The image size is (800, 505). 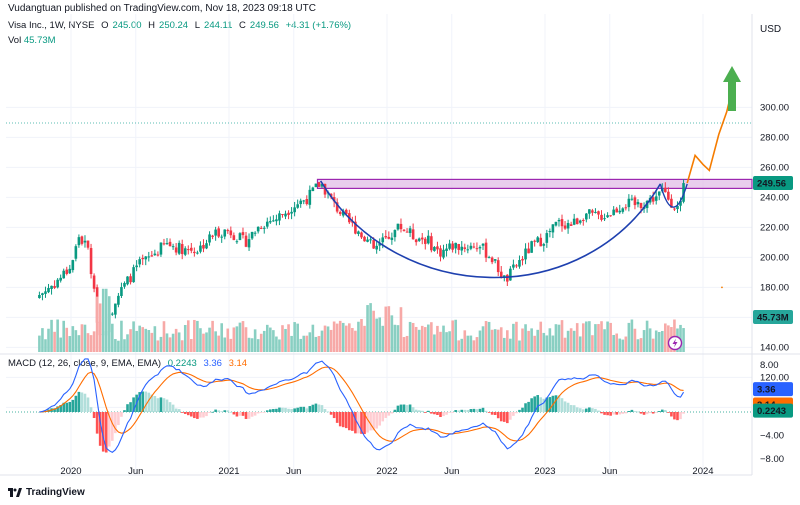 I want to click on macd-hist-value: 0.2243, so click(x=182, y=363).